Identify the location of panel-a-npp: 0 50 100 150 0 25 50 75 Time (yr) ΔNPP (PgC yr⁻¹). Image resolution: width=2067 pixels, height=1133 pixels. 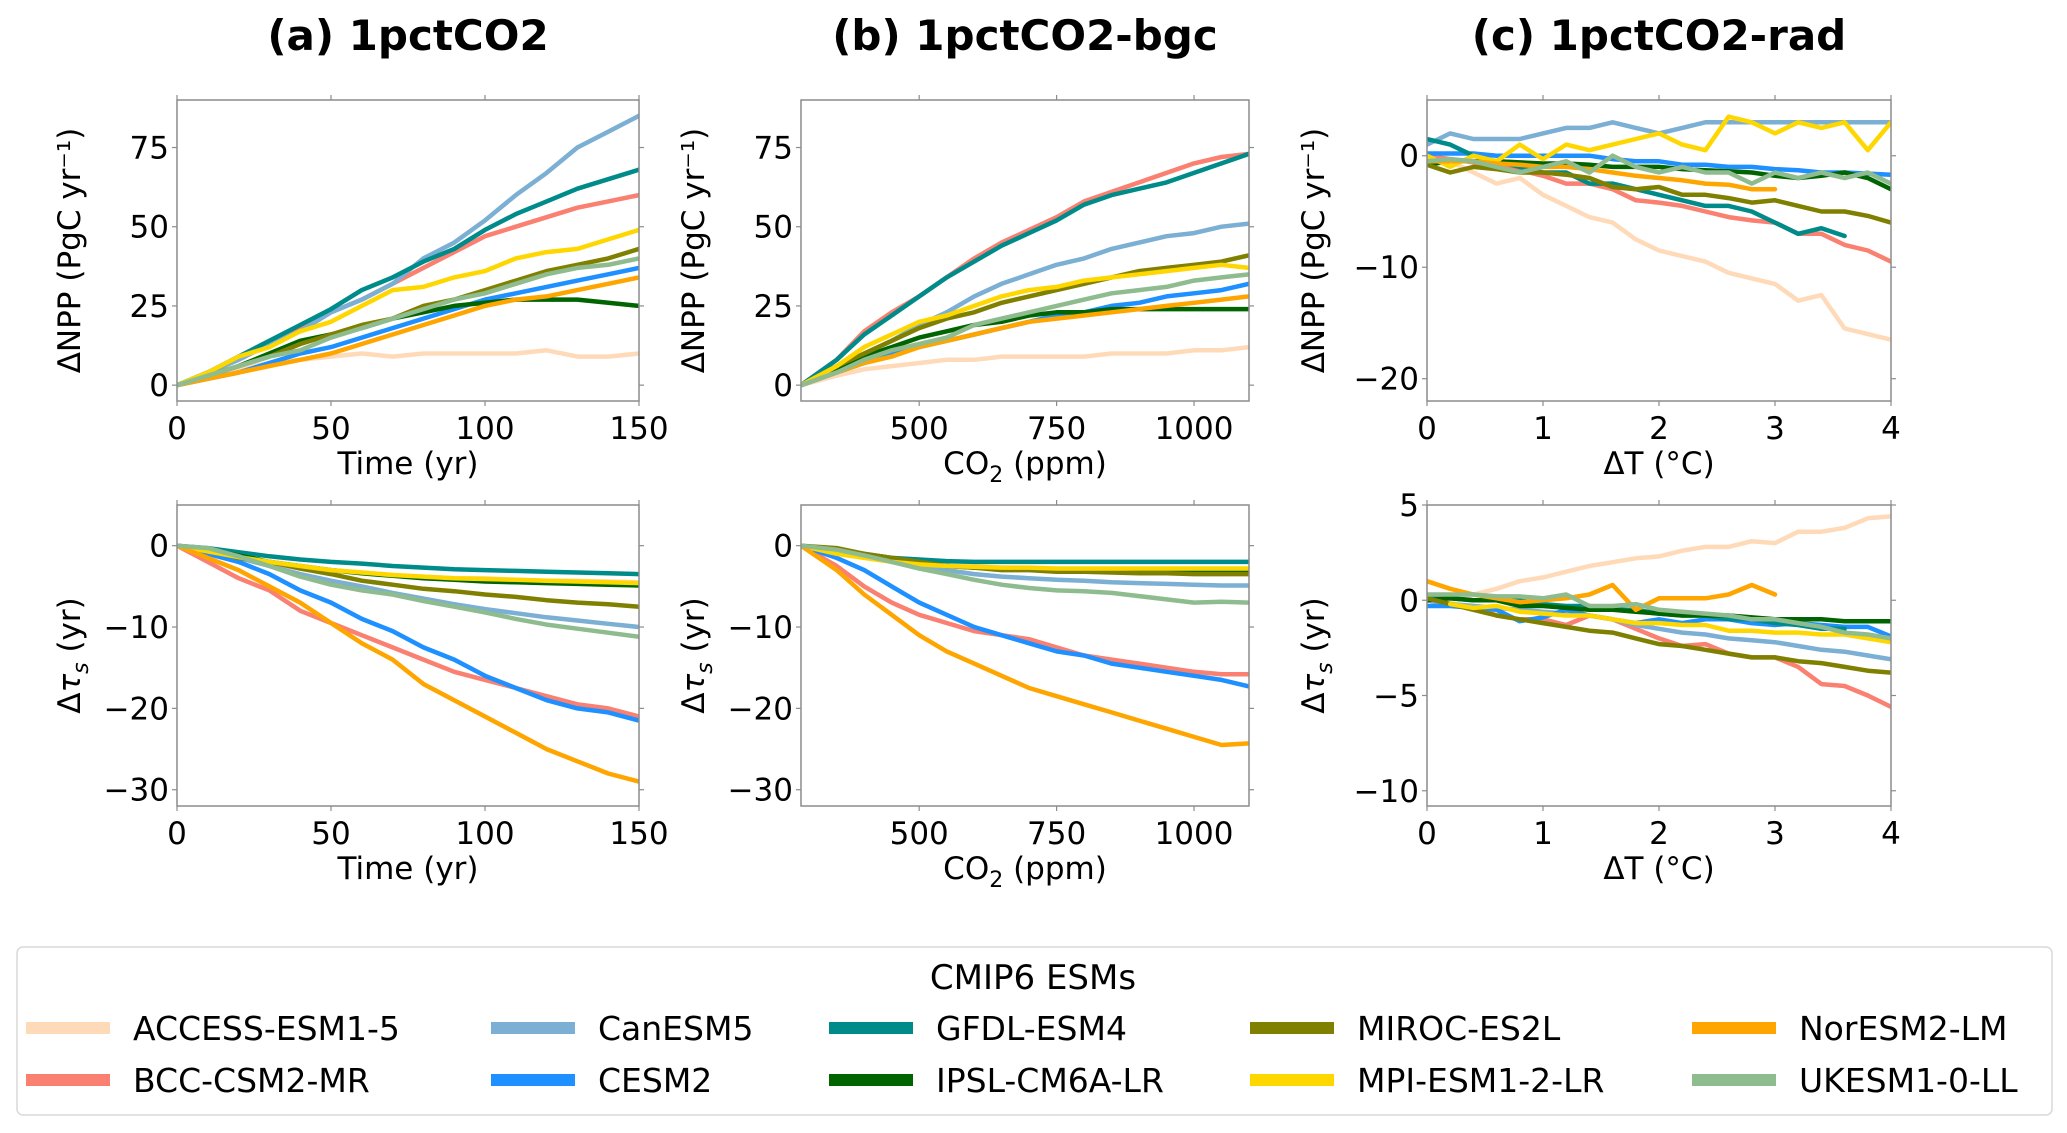
(360, 288).